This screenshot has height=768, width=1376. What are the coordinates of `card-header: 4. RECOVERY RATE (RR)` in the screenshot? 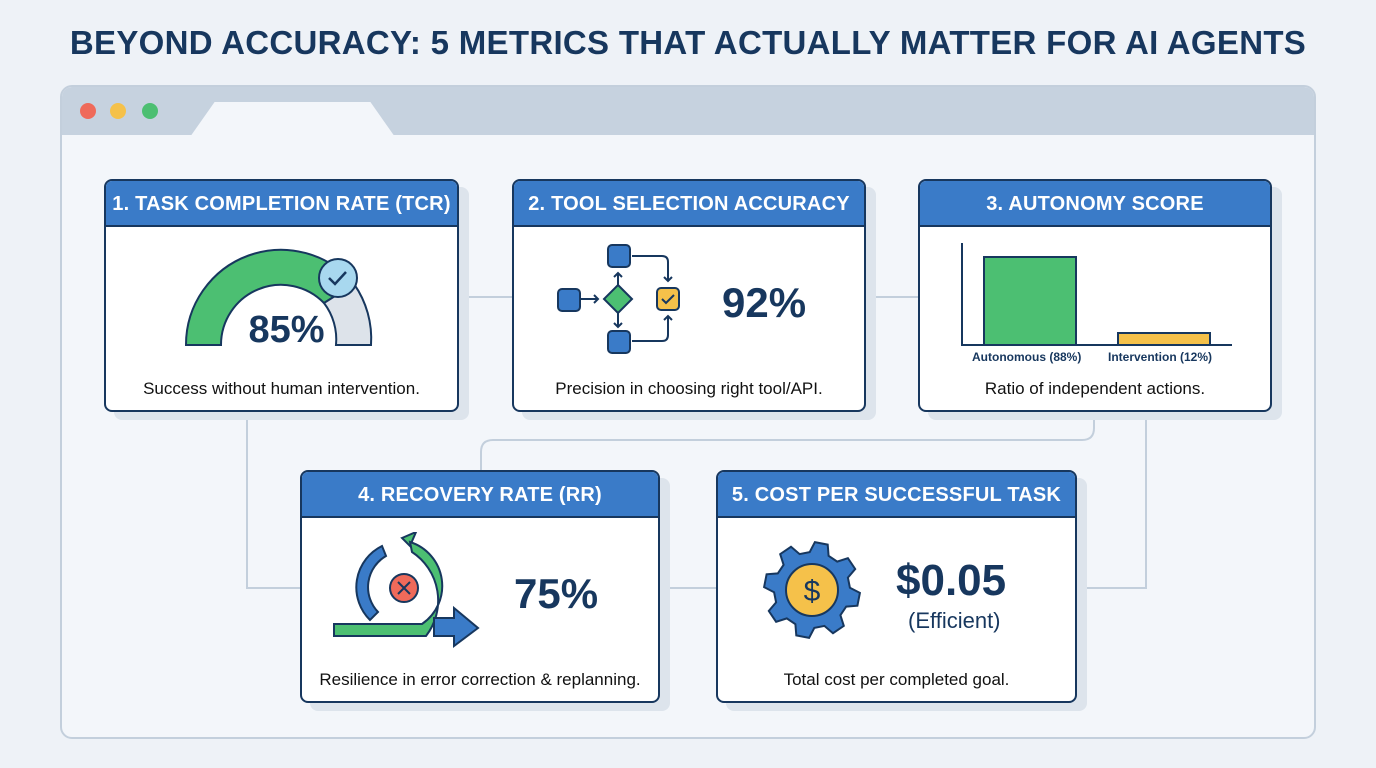 It's located at (480, 495).